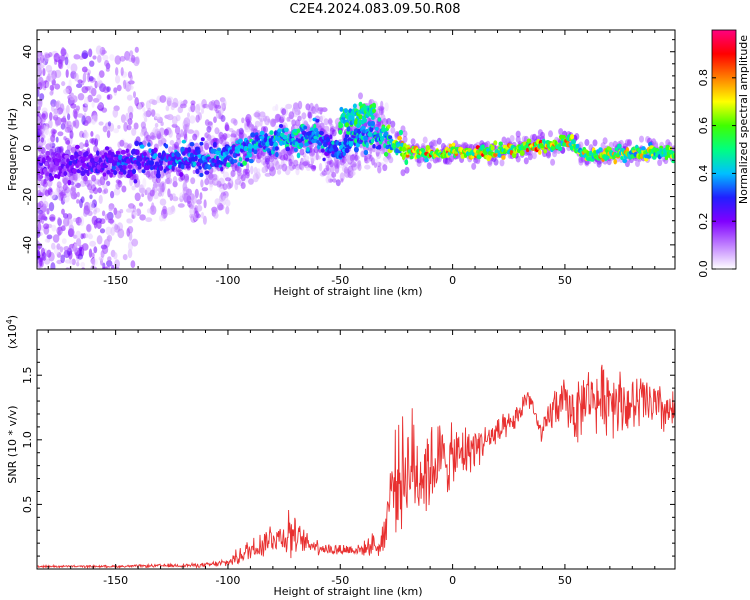 Image resolution: width=750 pixels, height=600 pixels. I want to click on y-tick-label: 0, so click(27, 148).